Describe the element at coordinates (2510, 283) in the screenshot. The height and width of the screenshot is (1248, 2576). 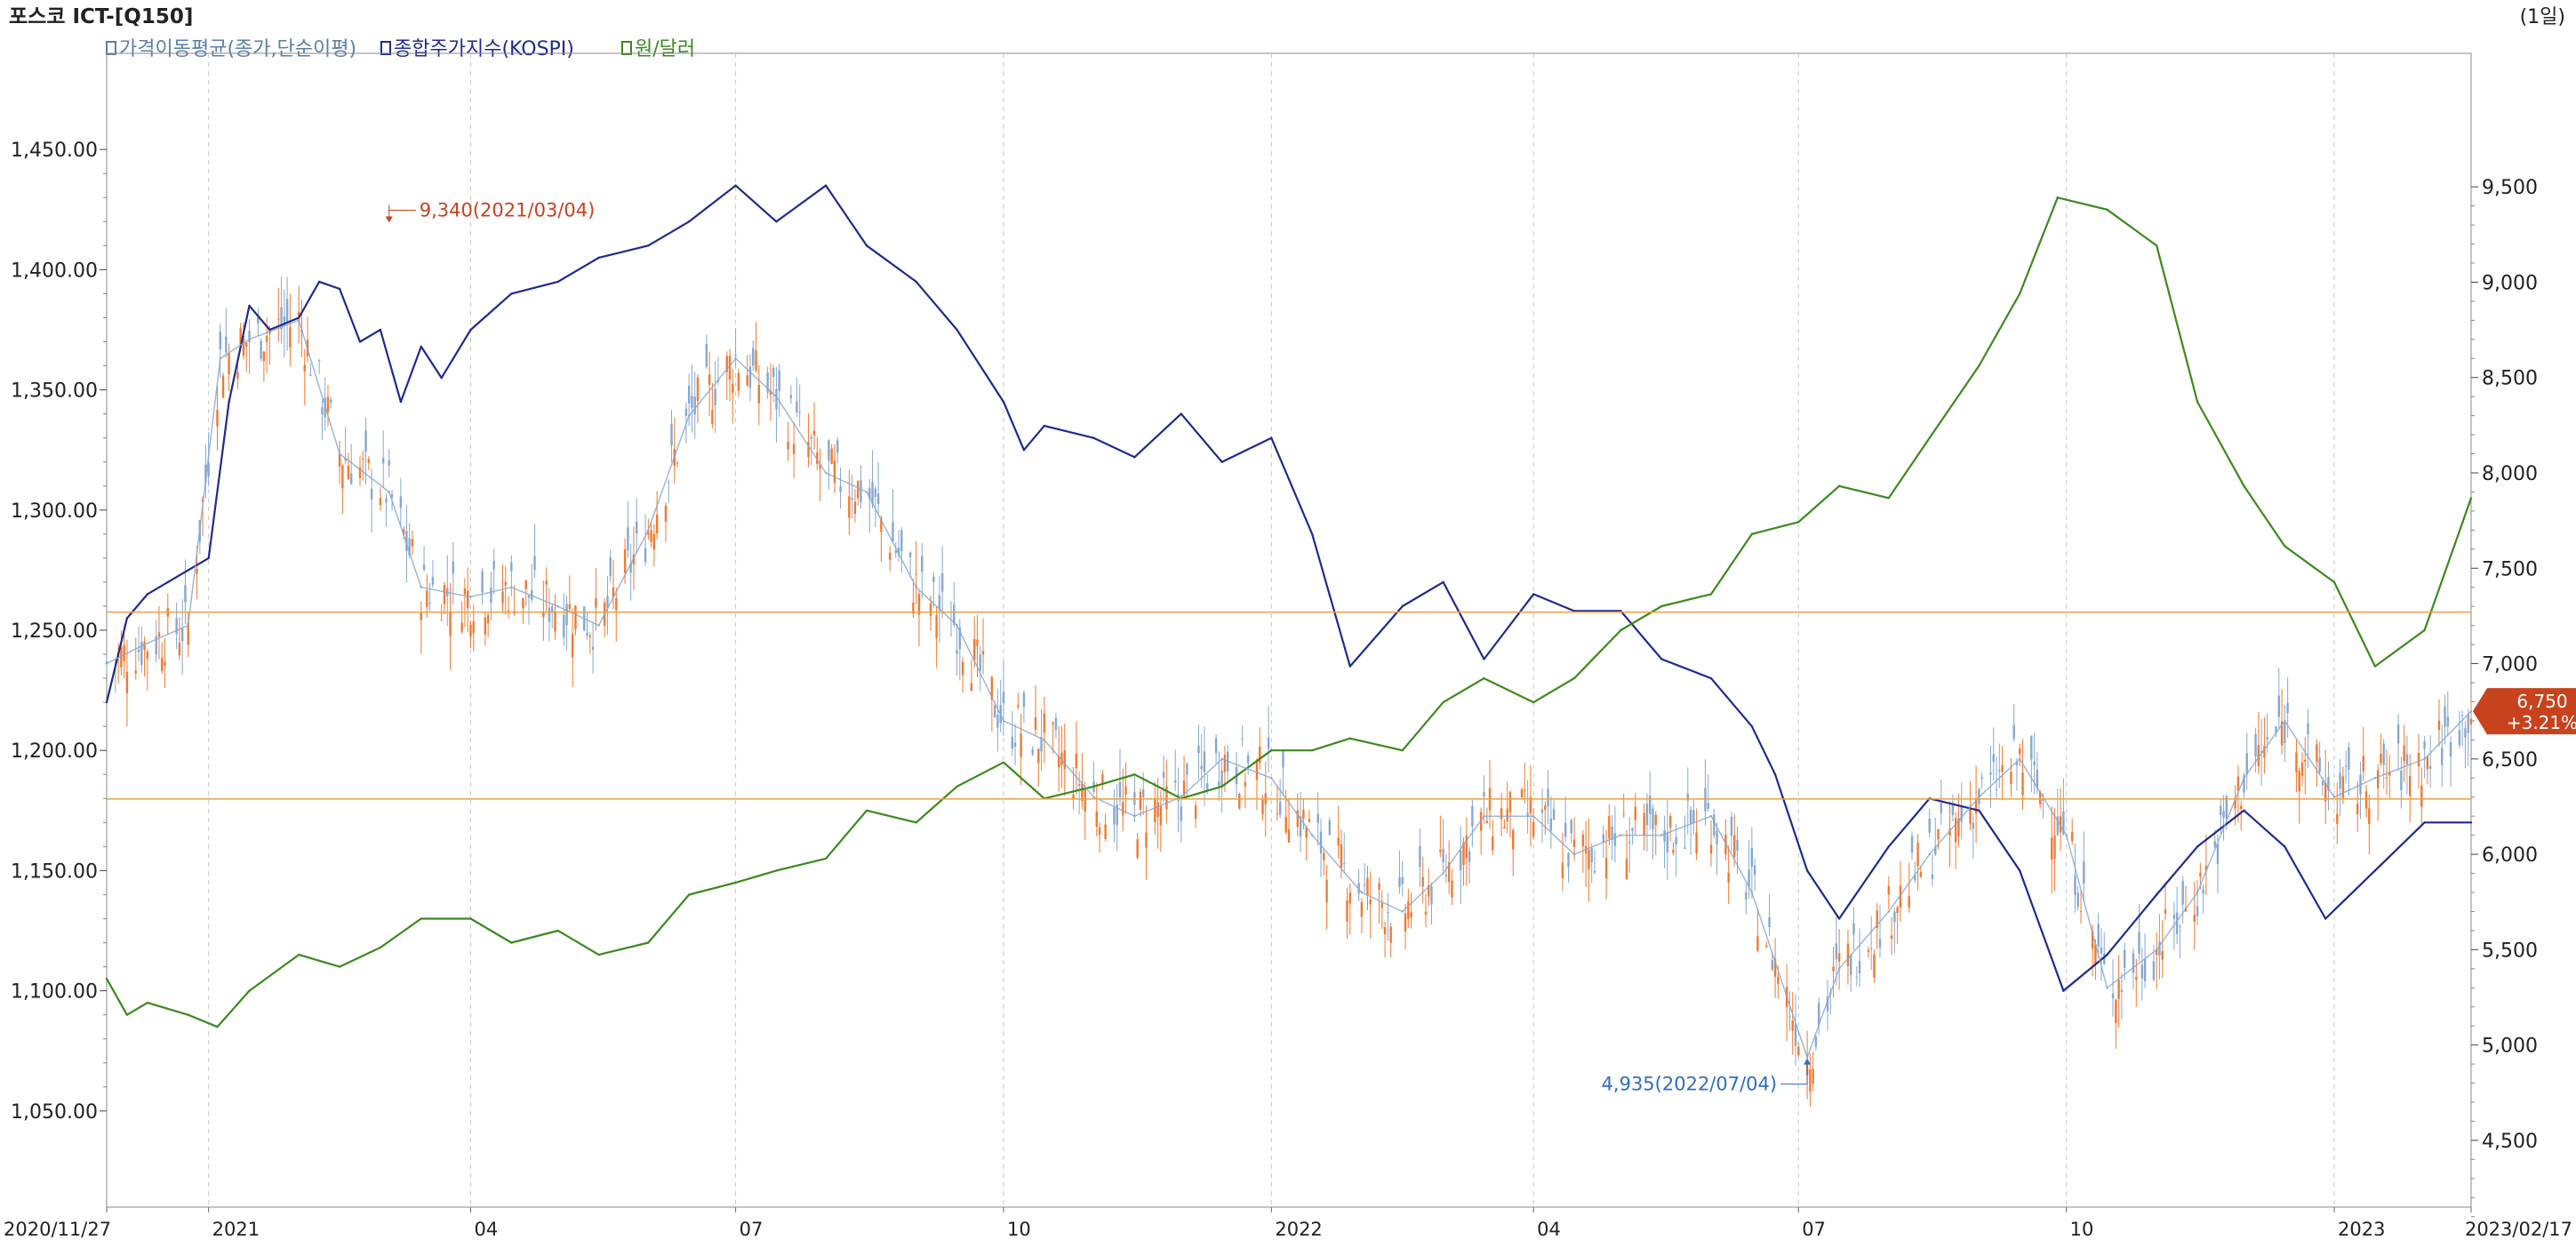
I see `right-tick-label-1: 9,000` at that location.